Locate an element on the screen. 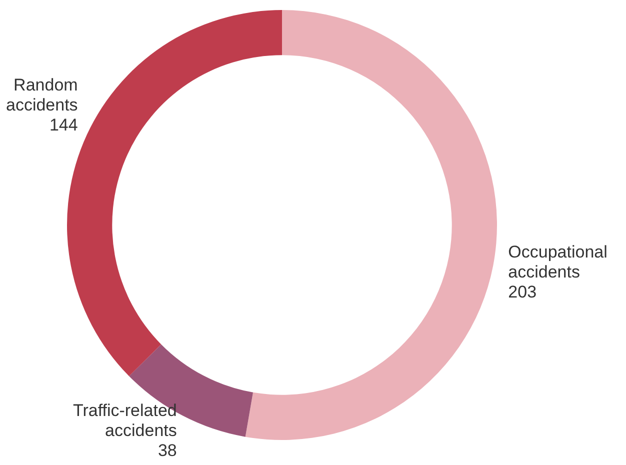  data-label: 38 is located at coordinates (167, 450).